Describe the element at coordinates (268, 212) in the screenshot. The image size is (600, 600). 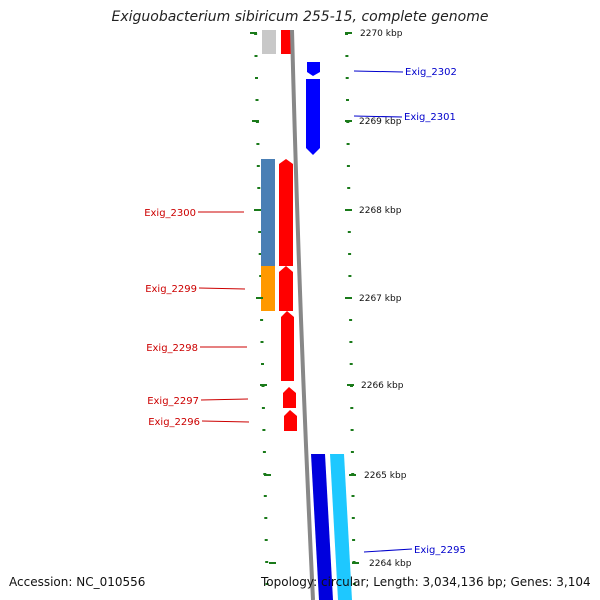
I see `steel-blue-feature-bar` at that location.